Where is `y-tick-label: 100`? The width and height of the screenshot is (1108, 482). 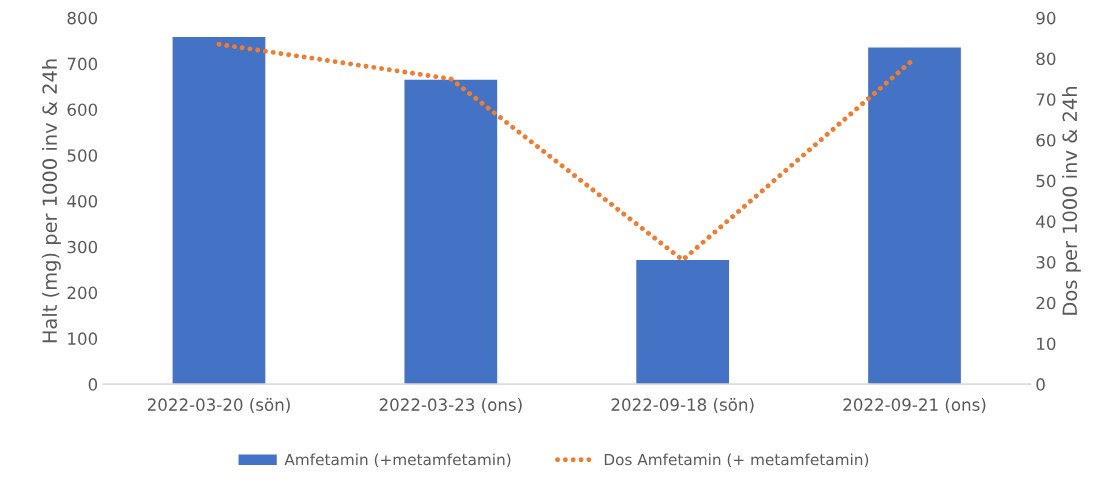
y-tick-label: 100 is located at coordinates (83, 338).